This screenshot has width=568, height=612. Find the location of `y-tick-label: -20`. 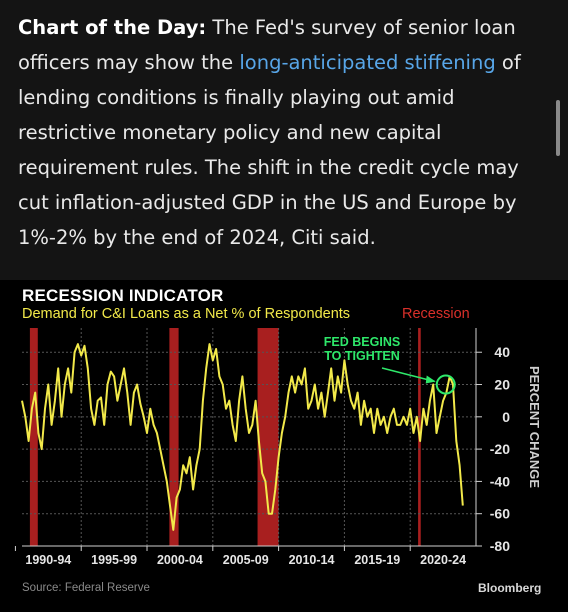

y-tick-label: -20 is located at coordinates (500, 449).